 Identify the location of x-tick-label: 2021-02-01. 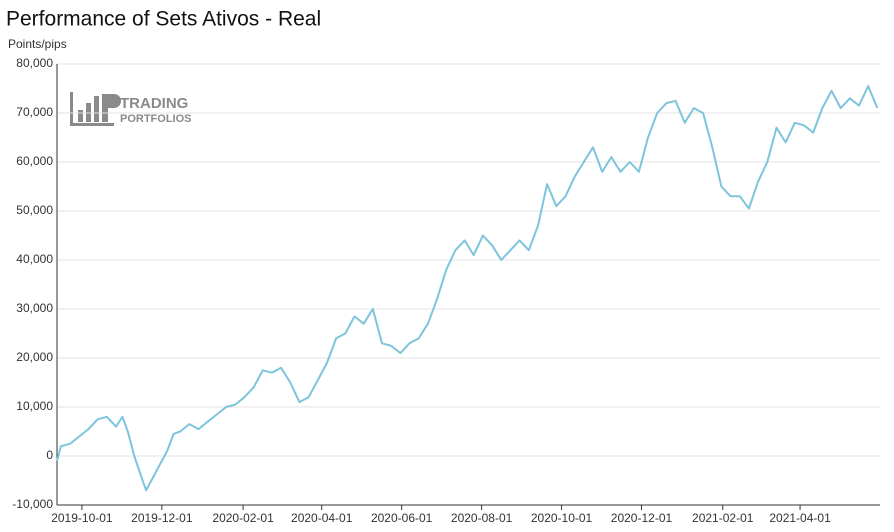
(723, 518).